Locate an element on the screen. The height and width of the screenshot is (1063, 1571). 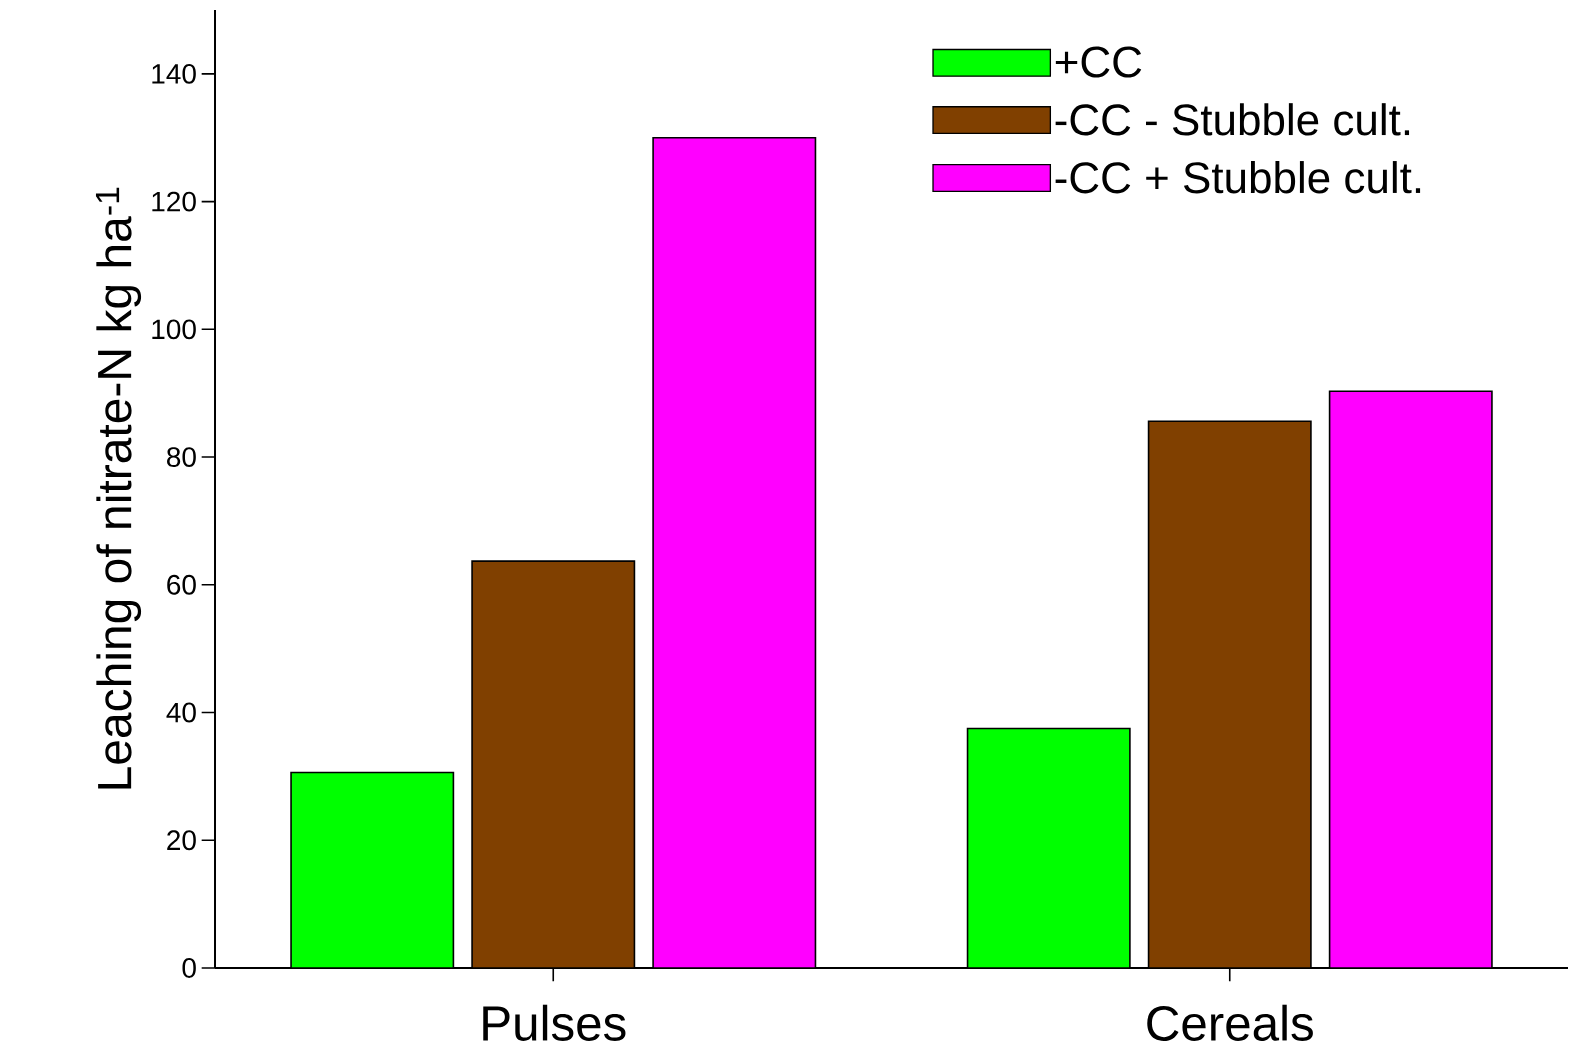
y-tick-label: 120 is located at coordinates (174, 201).